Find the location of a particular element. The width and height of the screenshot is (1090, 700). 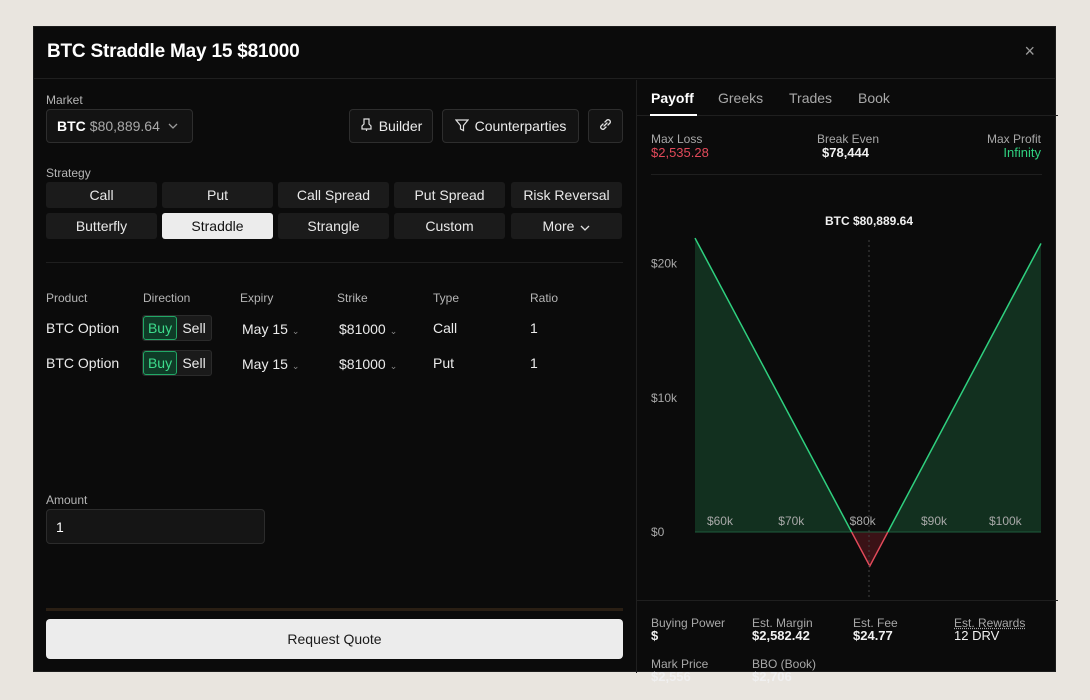

break-even-value: $78,444 is located at coordinates (845, 152).